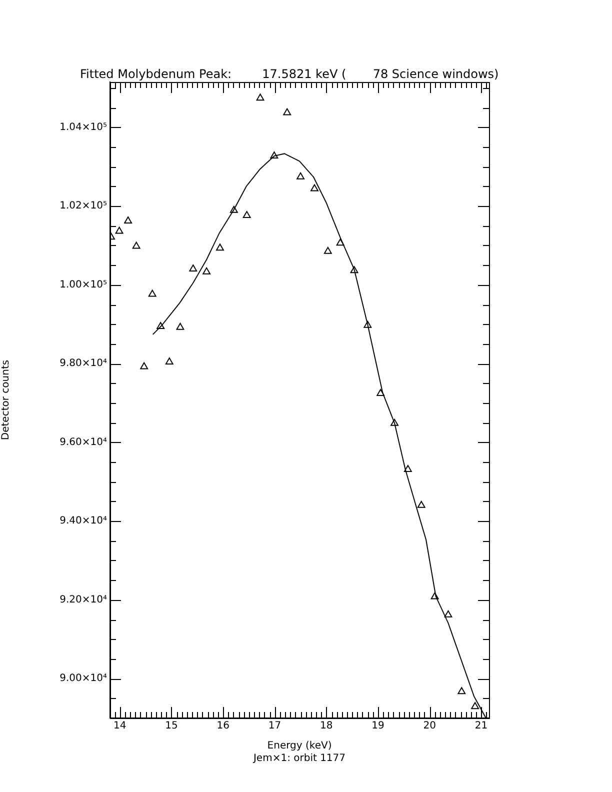  What do you see at coordinates (289, 74) in the screenshot?
I see `chart-title: Fitted Molybdenum Peak: 17.5821 keV ( 78 Science windows)` at bounding box center [289, 74].